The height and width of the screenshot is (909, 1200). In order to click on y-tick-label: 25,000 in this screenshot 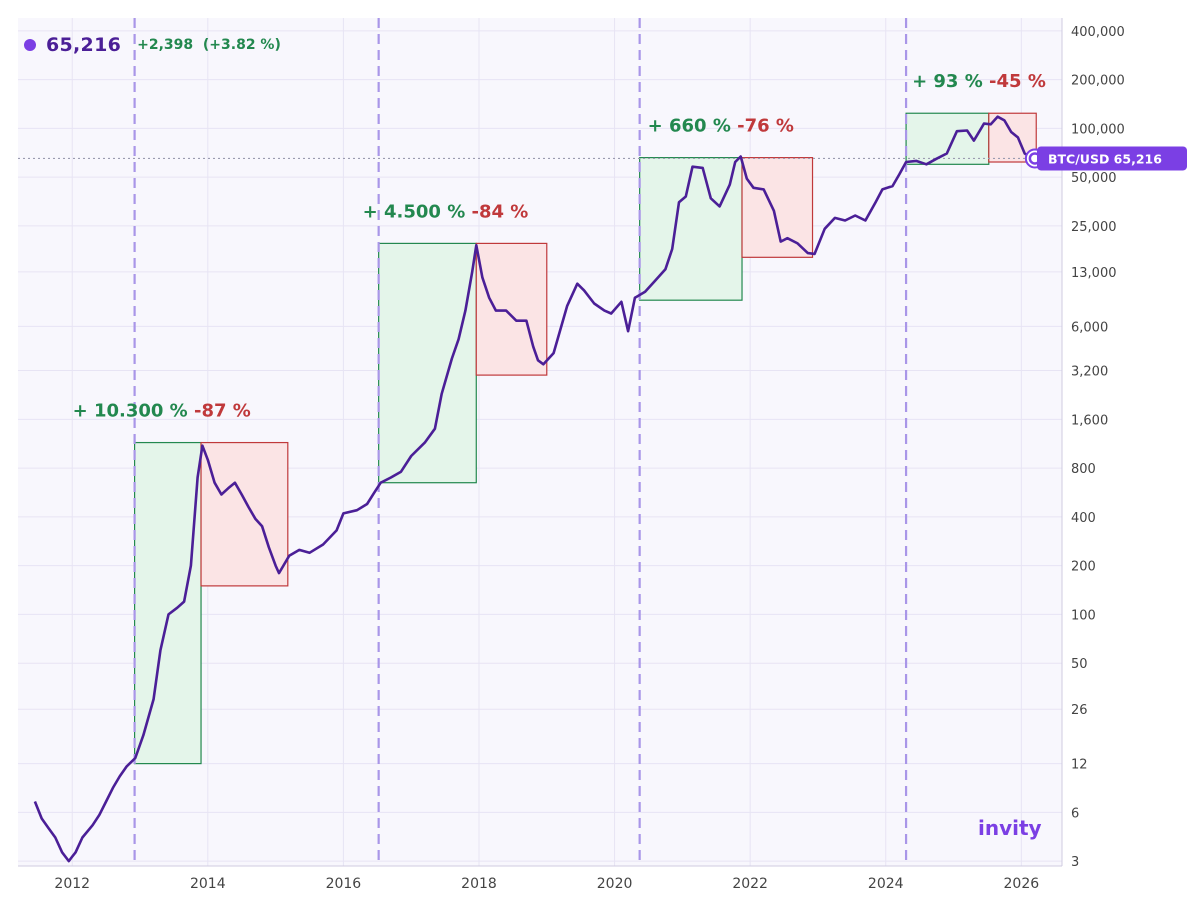, I will do `click(1094, 227)`.